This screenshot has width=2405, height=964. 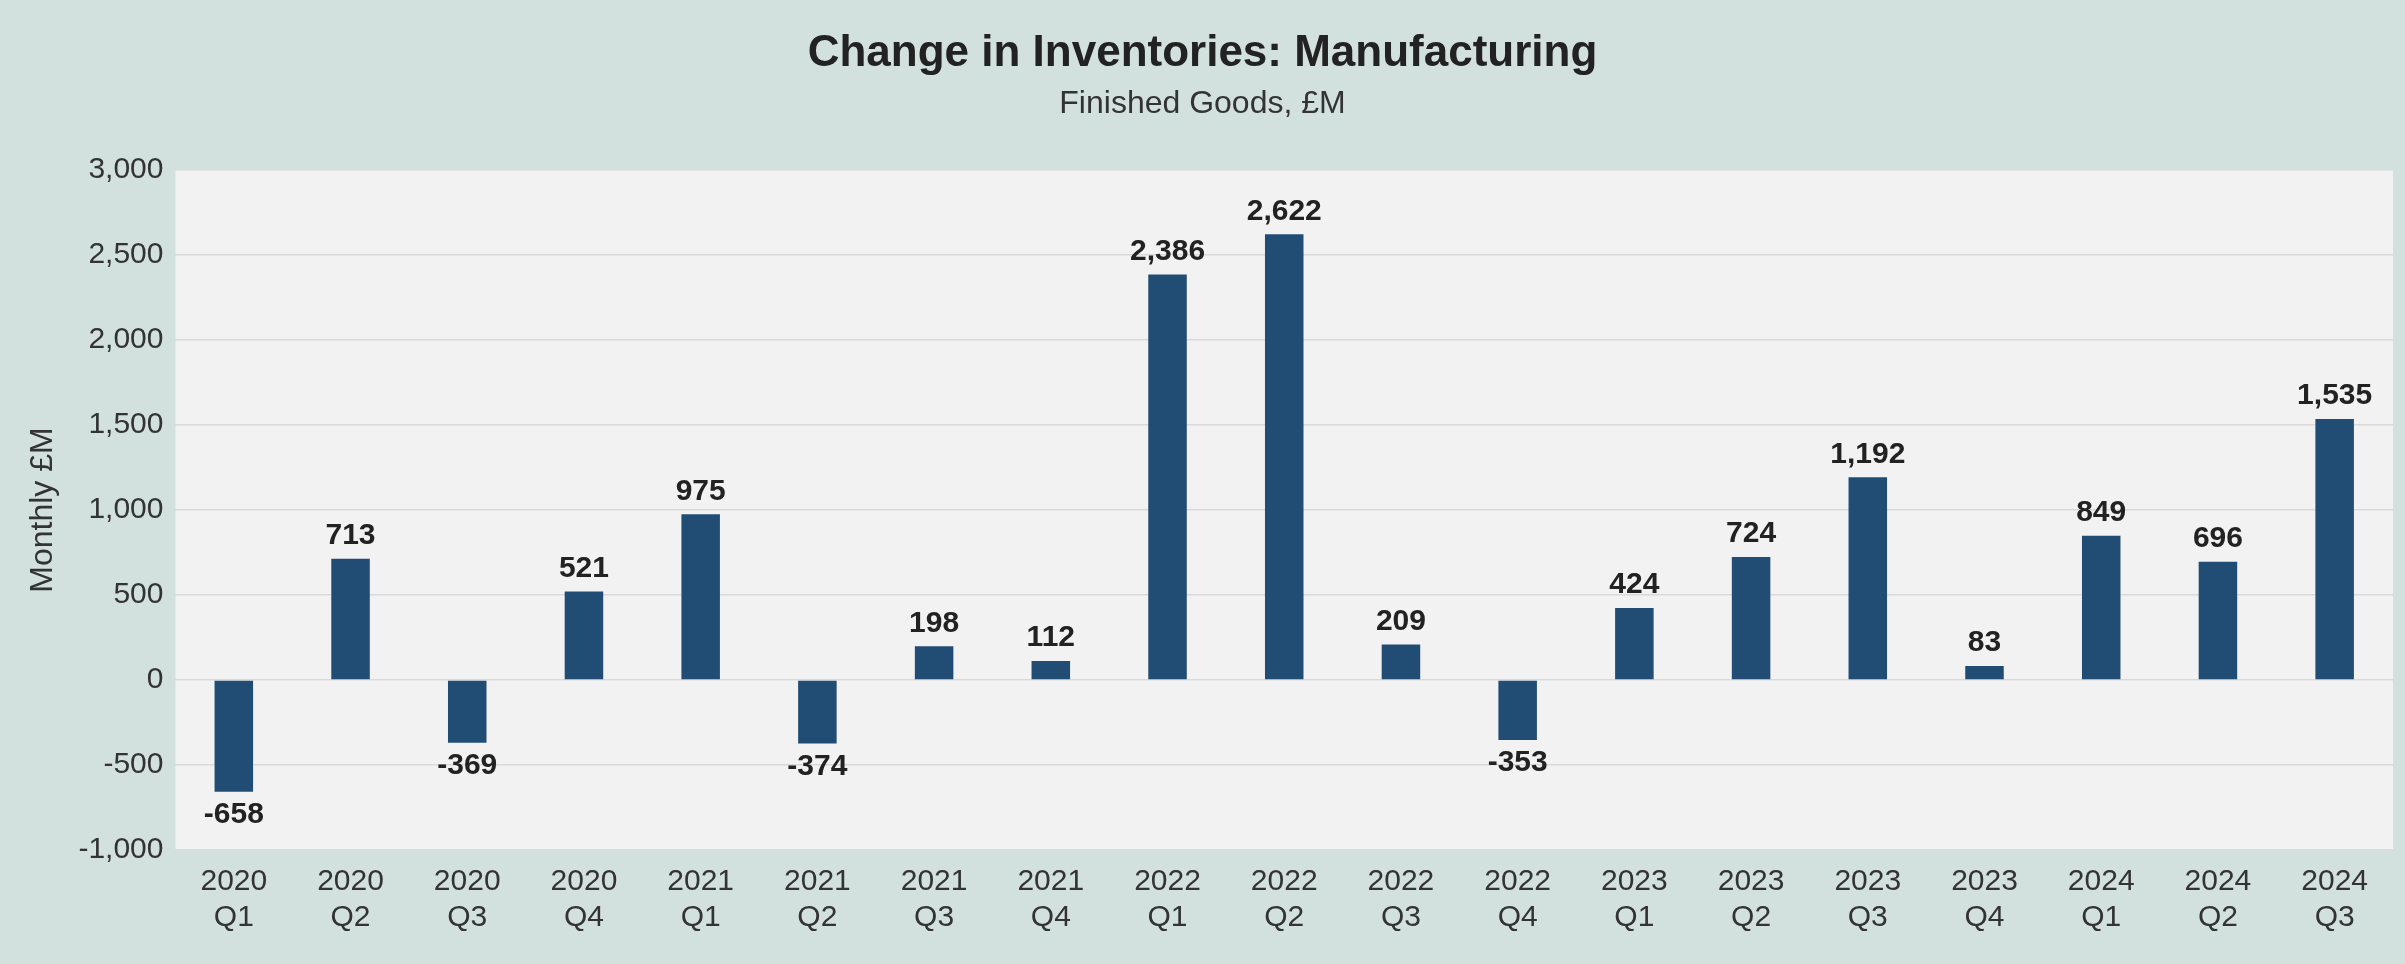 I want to click on y-tick-label: 500, so click(x=138, y=593).